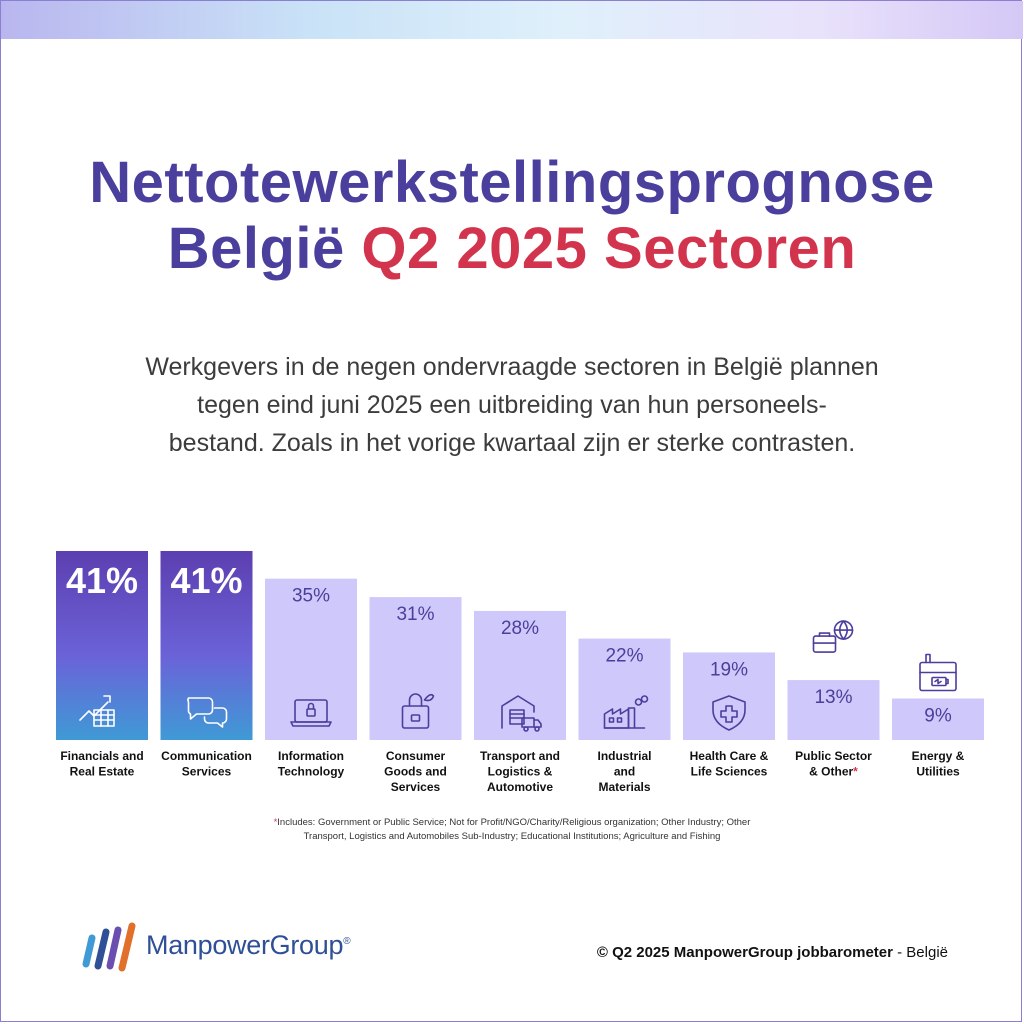  I want to click on title-period: Q2 2025 Sectoren, so click(609, 248).